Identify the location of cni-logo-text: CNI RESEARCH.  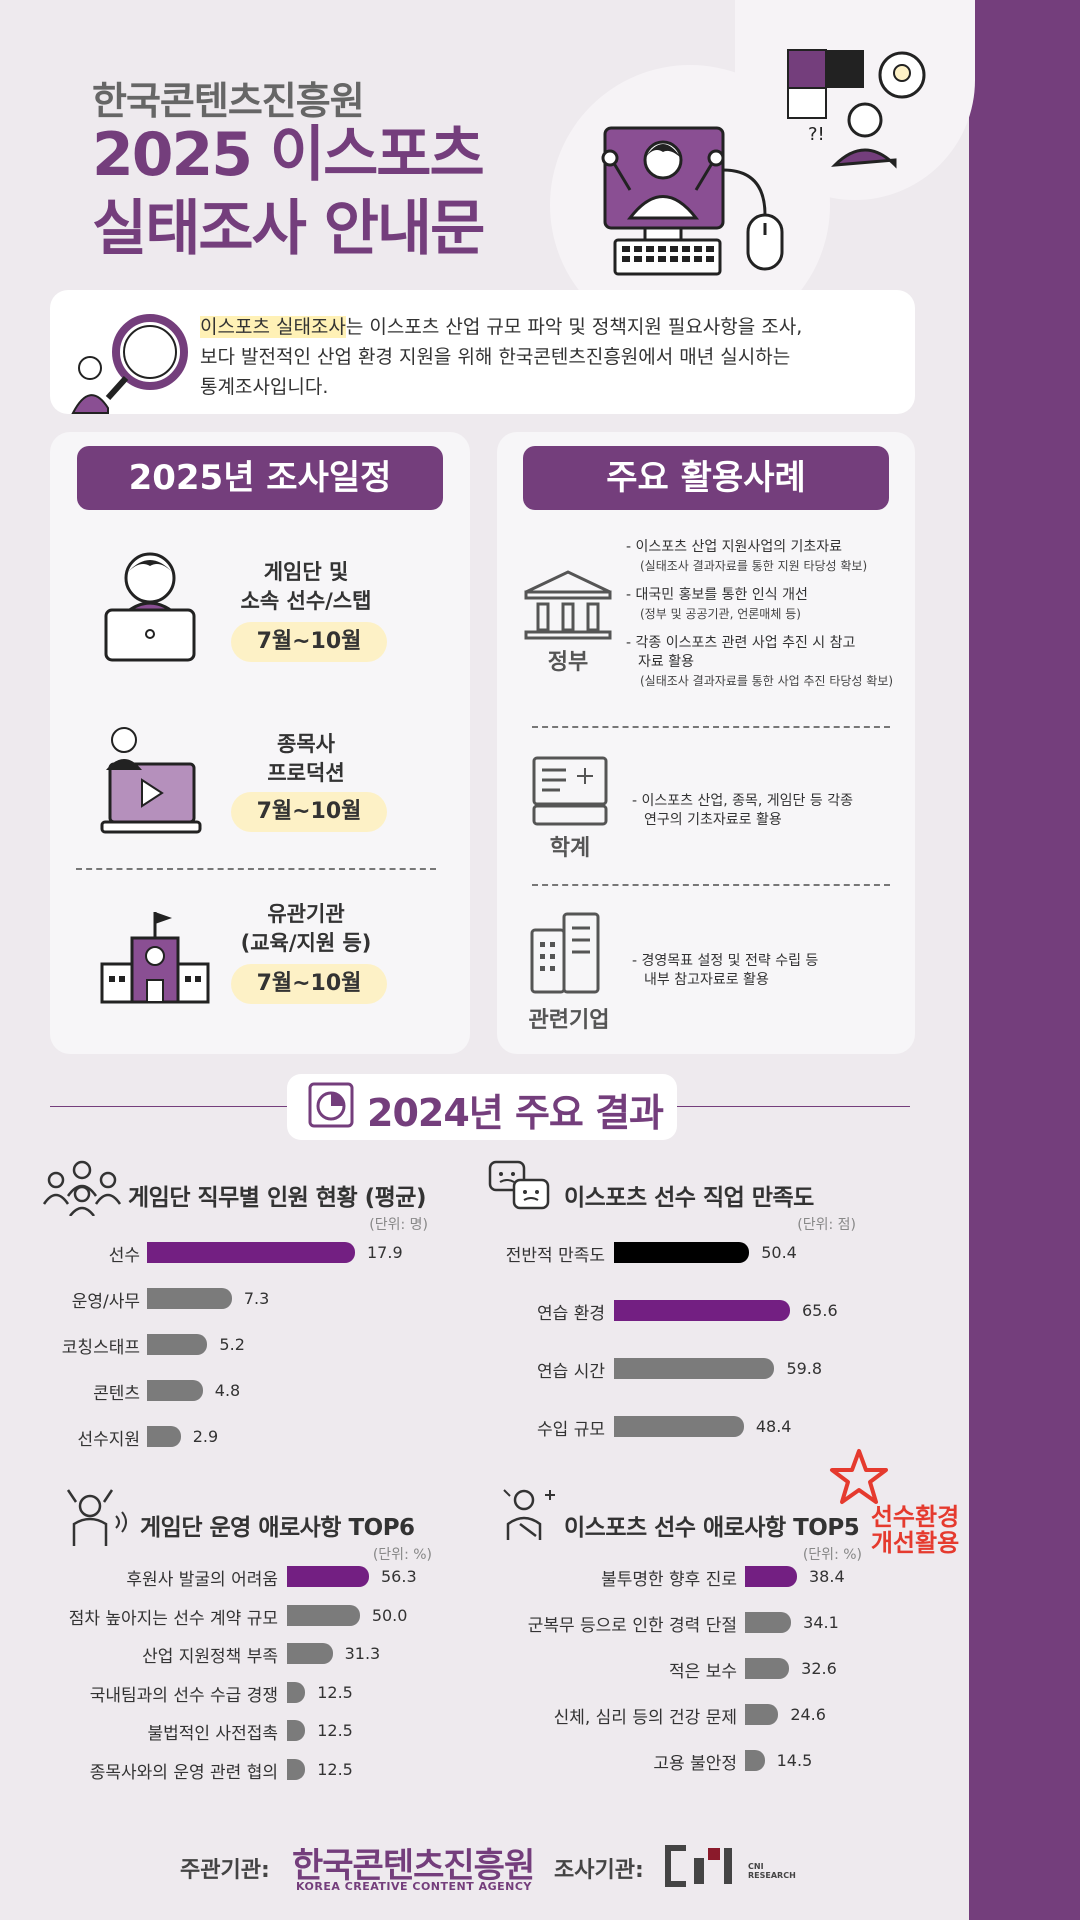
(772, 1871).